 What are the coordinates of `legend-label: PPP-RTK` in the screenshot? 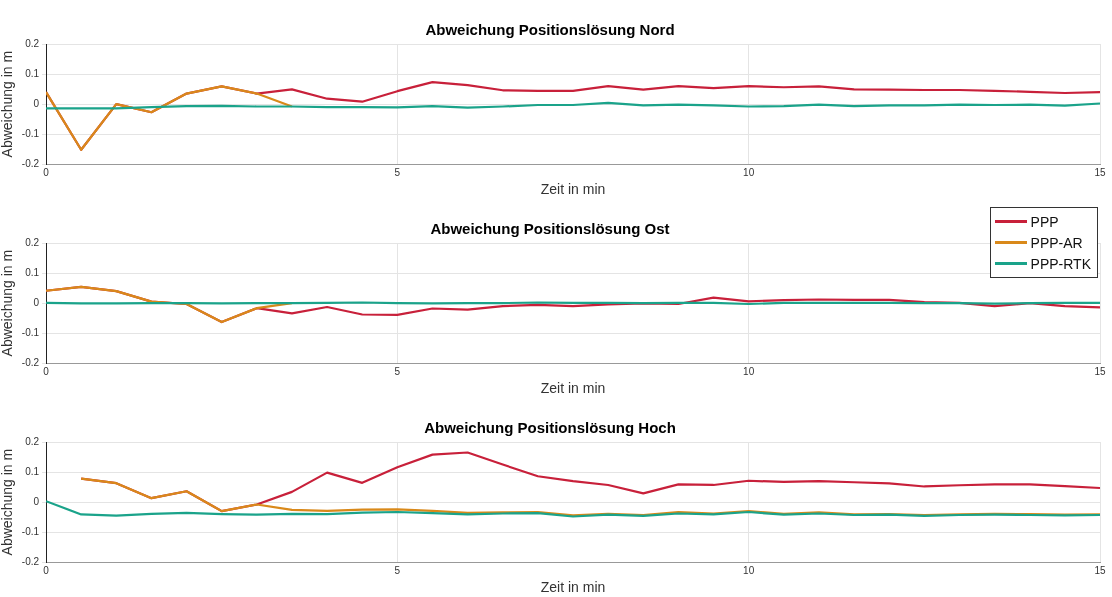 It's located at (1060, 263).